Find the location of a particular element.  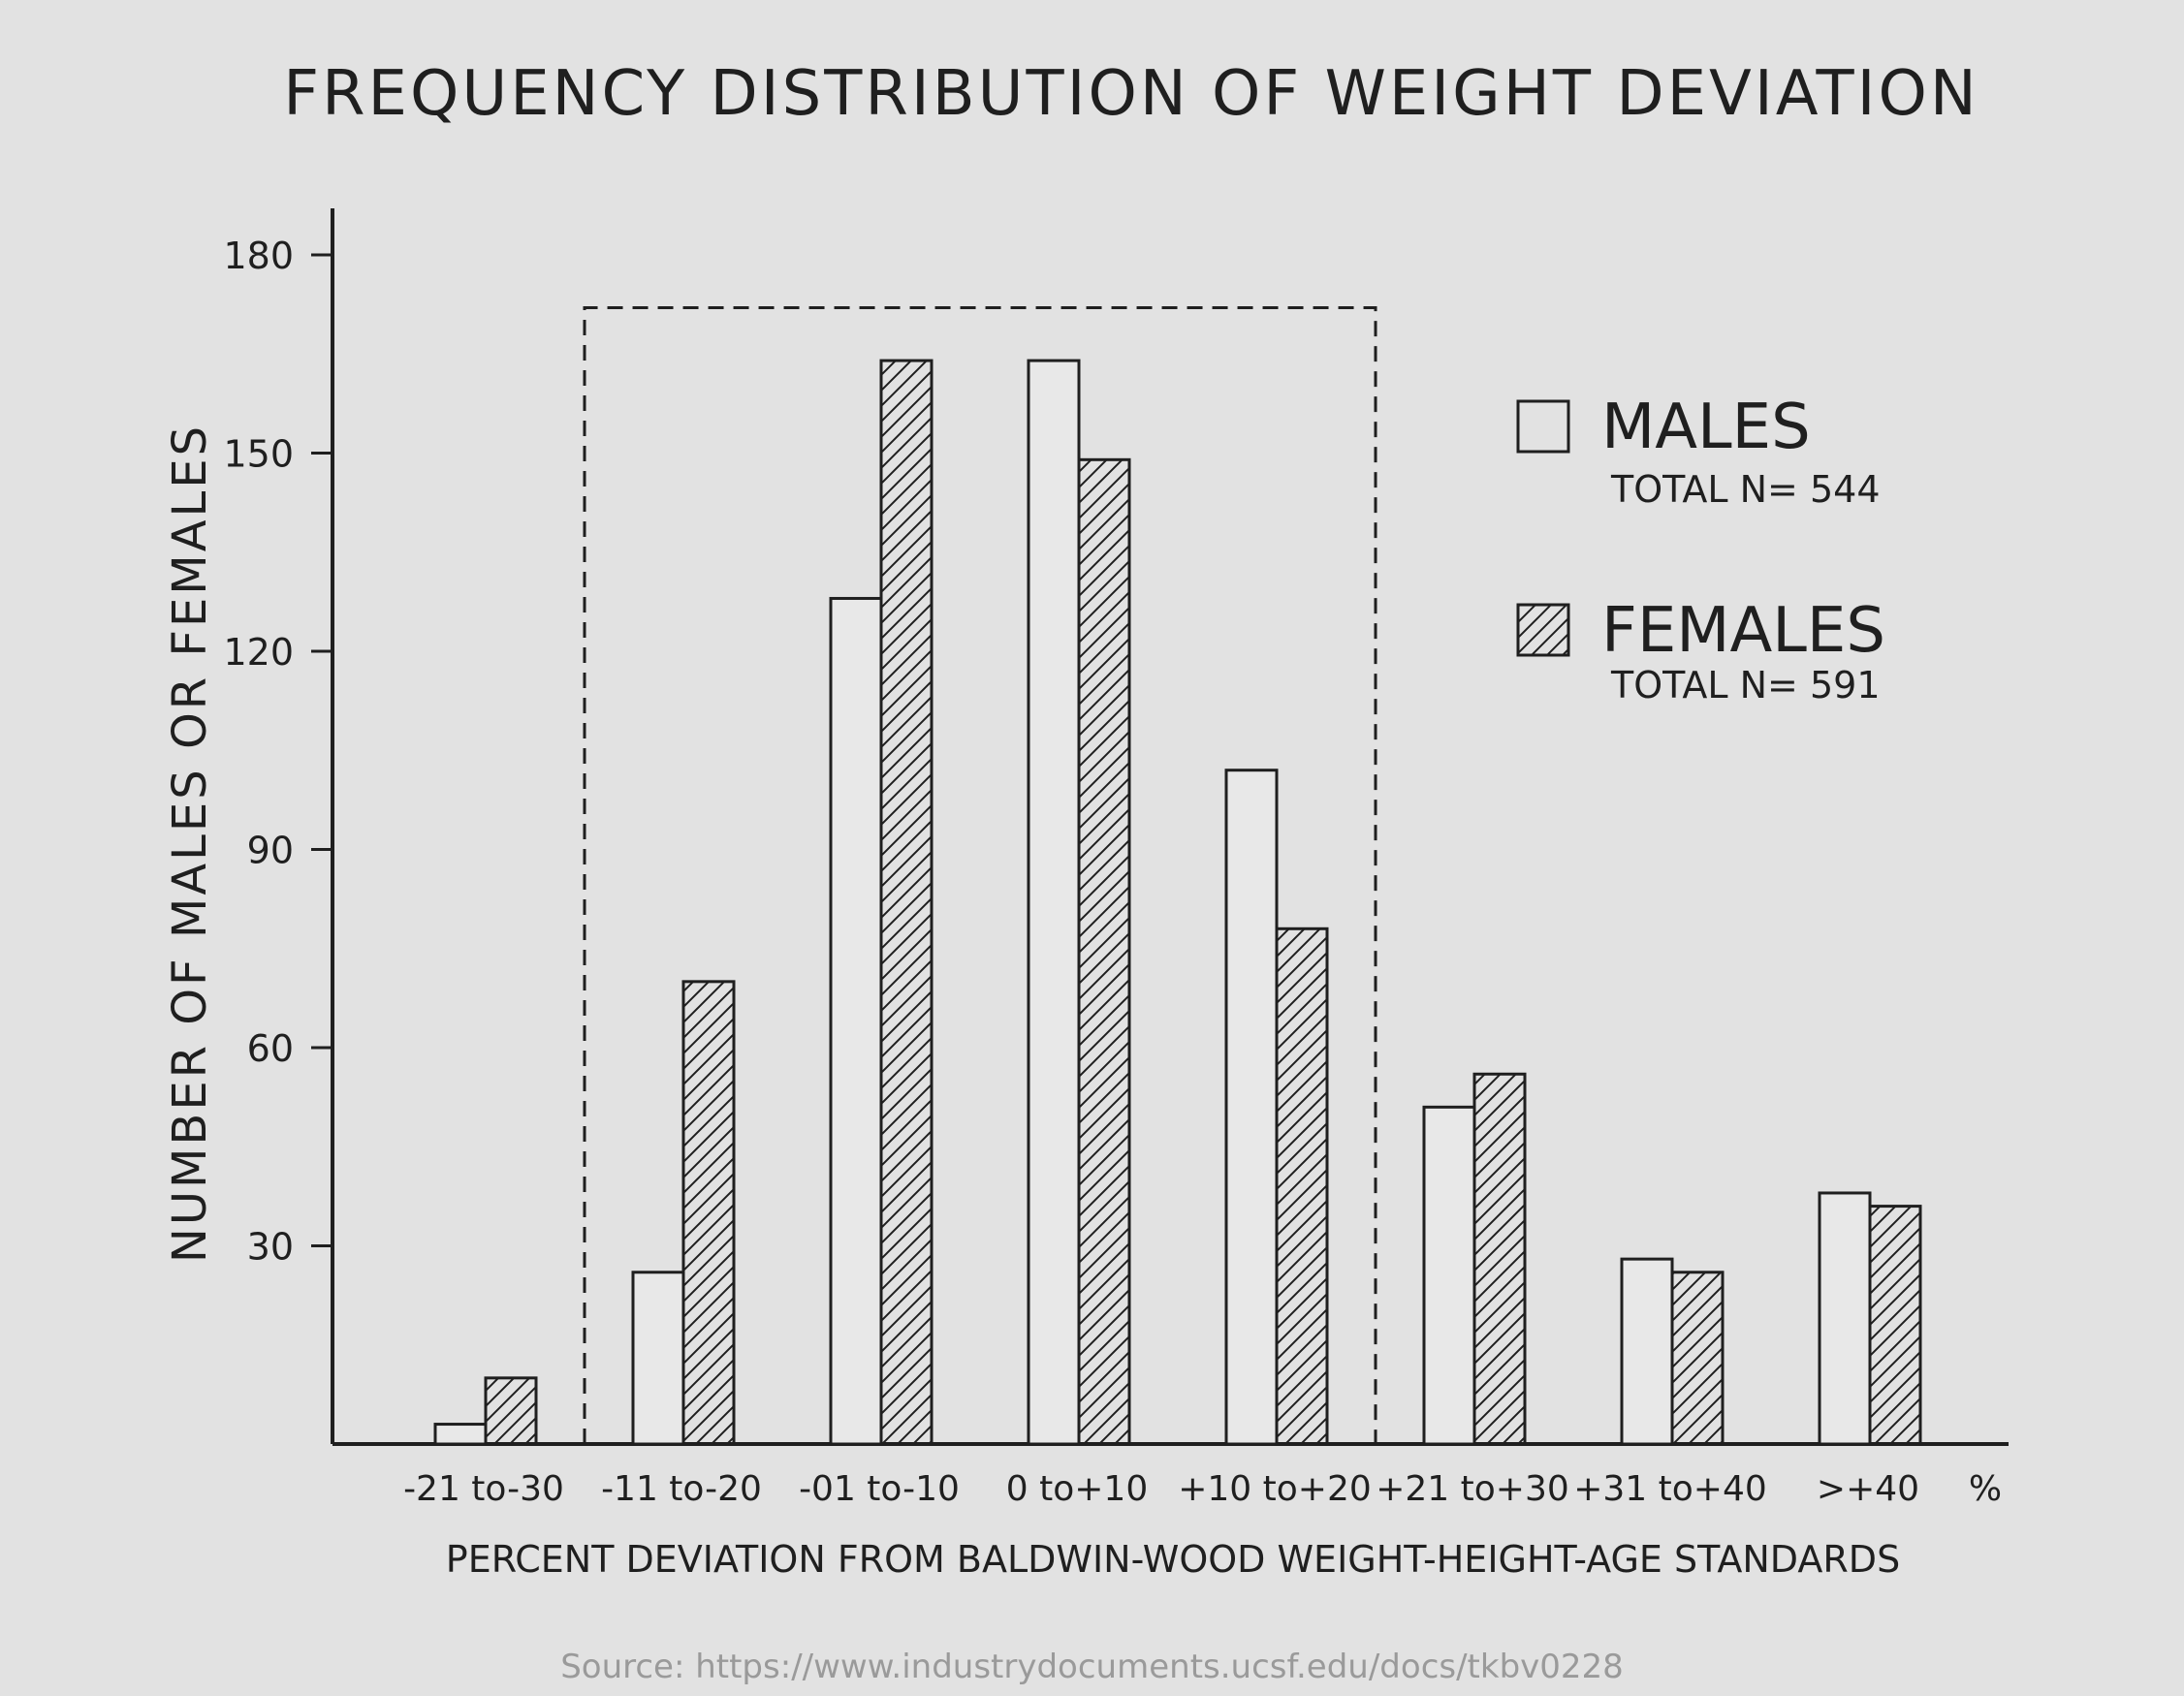

legend-label-males: MALES is located at coordinates (1706, 427).